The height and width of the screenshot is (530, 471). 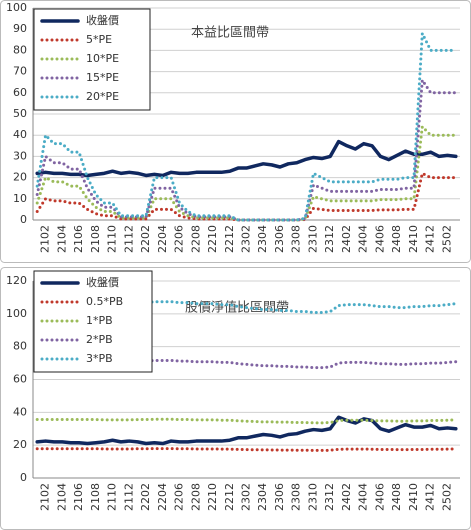 I want to click on legend-label: 15*PE, so click(x=102, y=77).